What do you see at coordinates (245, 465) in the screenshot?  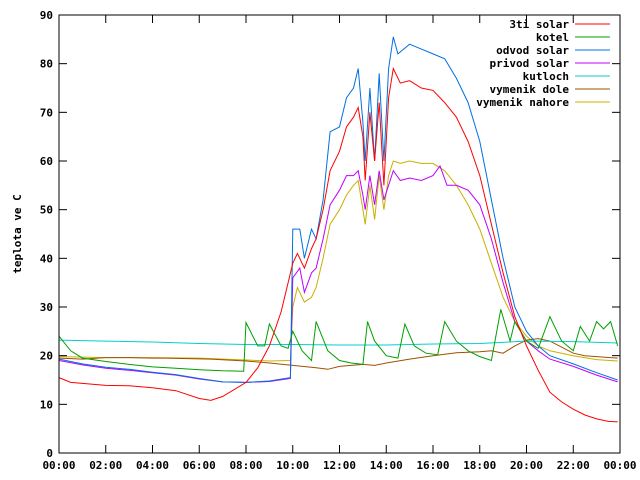 I see `x-tick-label: 08:00` at bounding box center [245, 465].